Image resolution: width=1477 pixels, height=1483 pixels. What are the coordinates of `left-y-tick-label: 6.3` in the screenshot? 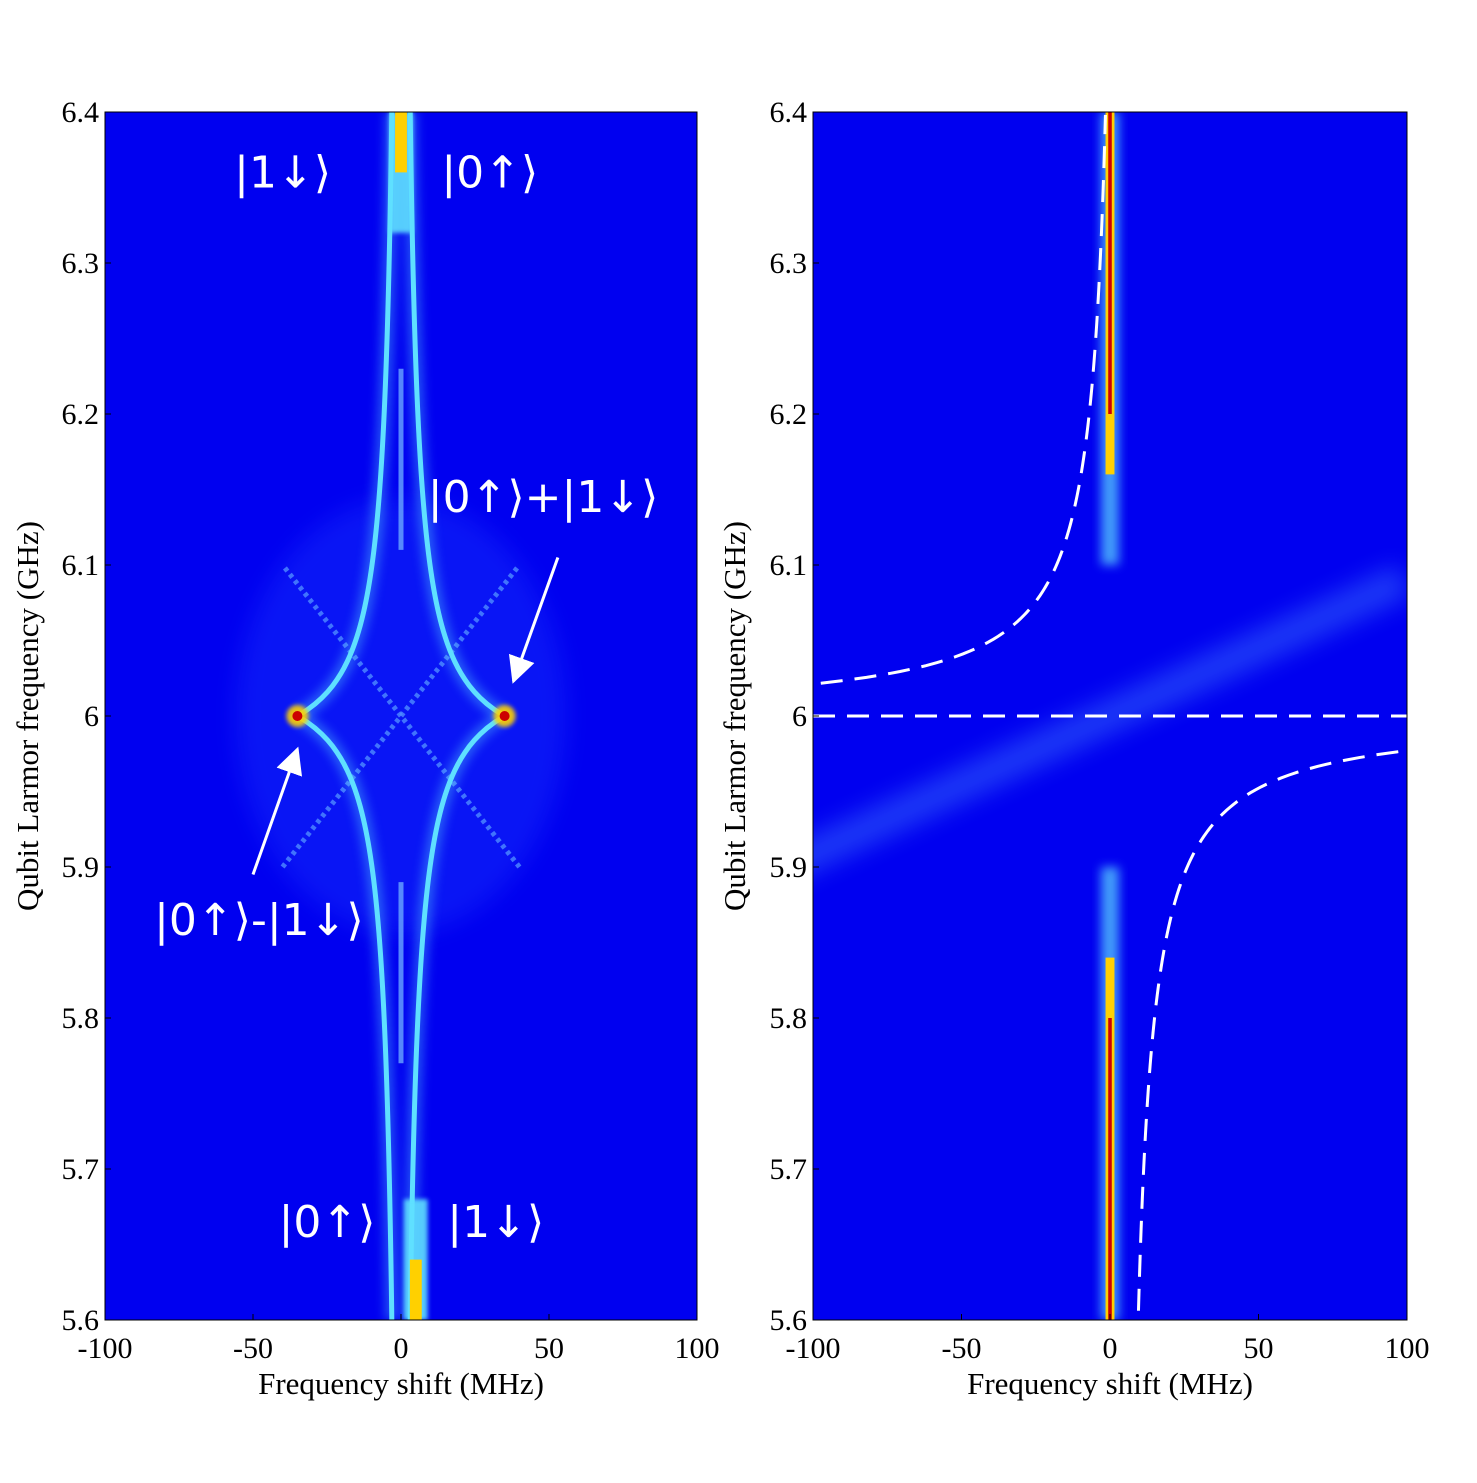 It's located at (81, 263).